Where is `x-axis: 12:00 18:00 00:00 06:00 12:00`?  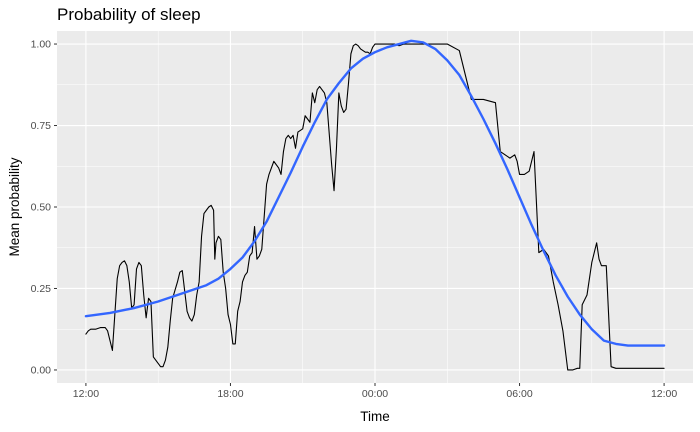
x-axis: 12:00 18:00 00:00 06:00 12:00 is located at coordinates (375, 391).